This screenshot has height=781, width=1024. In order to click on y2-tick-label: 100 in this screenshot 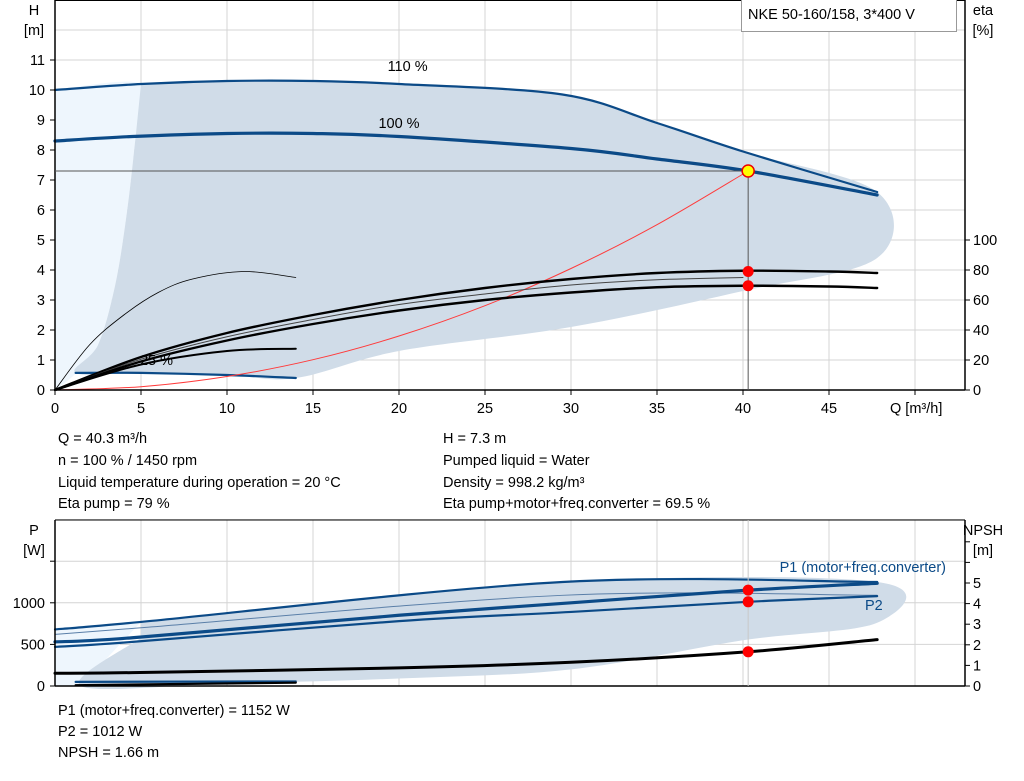, I will do `click(985, 241)`.